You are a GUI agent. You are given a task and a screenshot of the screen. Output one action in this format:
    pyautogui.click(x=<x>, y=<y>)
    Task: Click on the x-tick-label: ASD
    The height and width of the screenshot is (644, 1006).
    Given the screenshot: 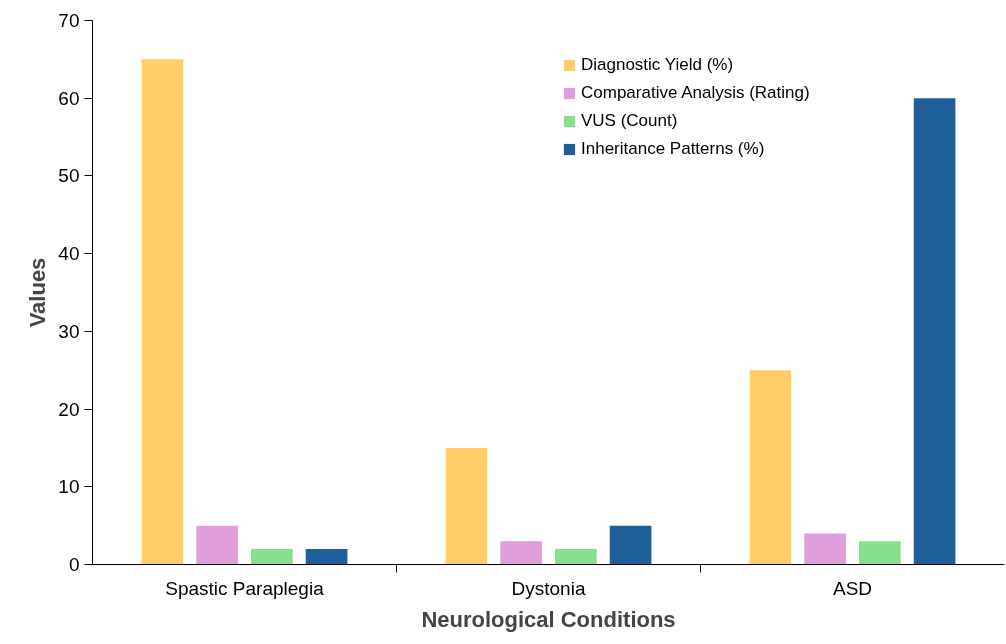 What is the action you would take?
    pyautogui.click(x=852, y=588)
    